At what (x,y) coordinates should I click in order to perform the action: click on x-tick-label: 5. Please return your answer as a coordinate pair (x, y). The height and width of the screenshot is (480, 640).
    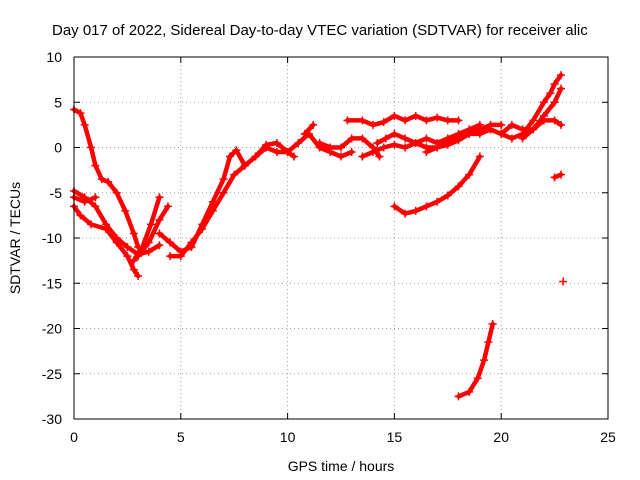
    Looking at the image, I should click on (181, 437).